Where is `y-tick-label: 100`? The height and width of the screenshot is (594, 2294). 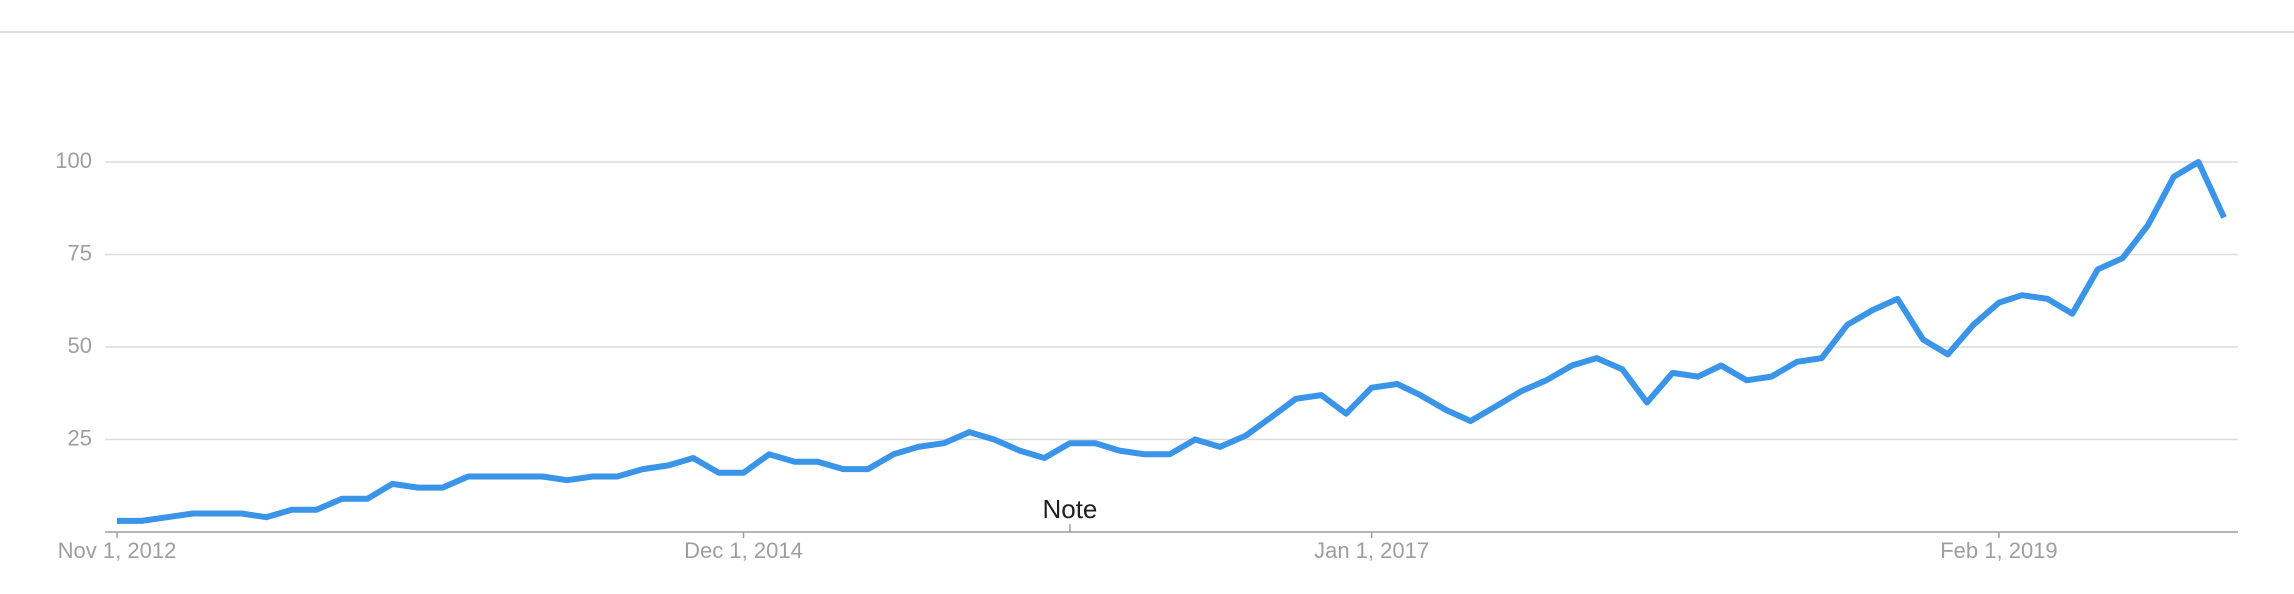 y-tick-label: 100 is located at coordinates (73, 160).